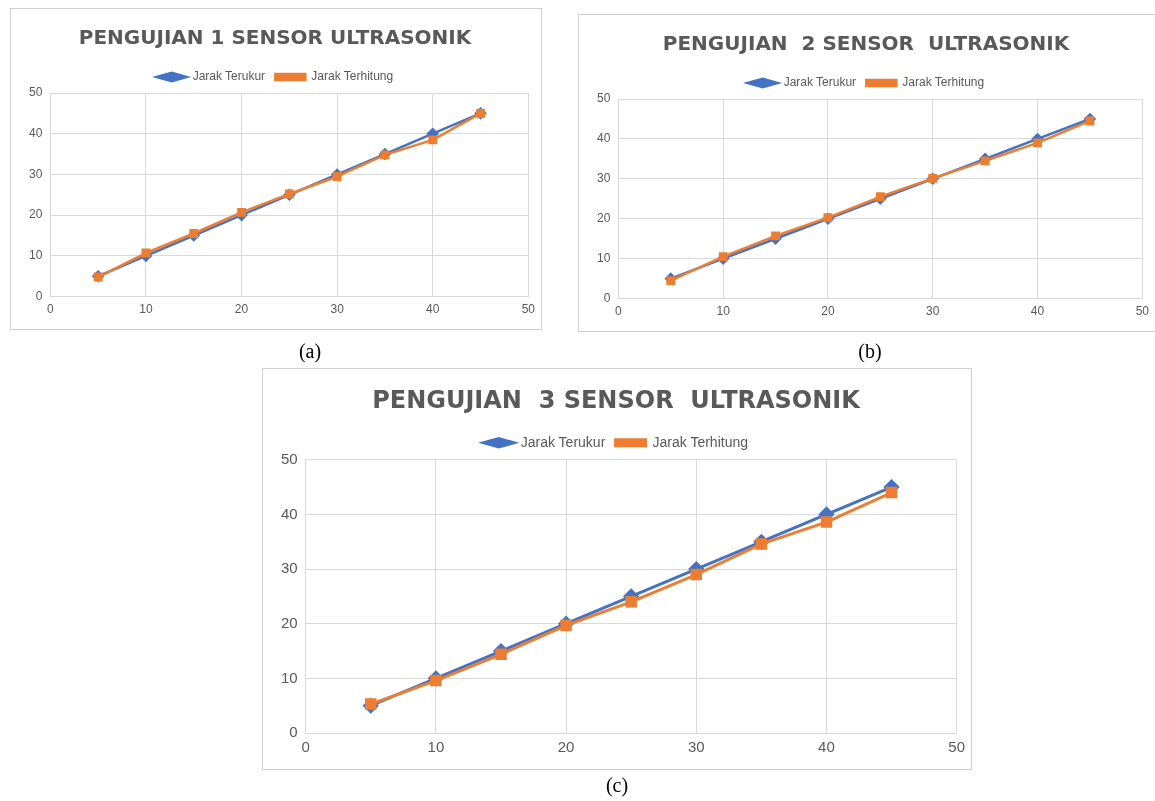 Image resolution: width=1155 pixels, height=801 pixels. I want to click on chart-title: PENGUJIAN 2 SENSOR ULTRASONIK, so click(866, 43).